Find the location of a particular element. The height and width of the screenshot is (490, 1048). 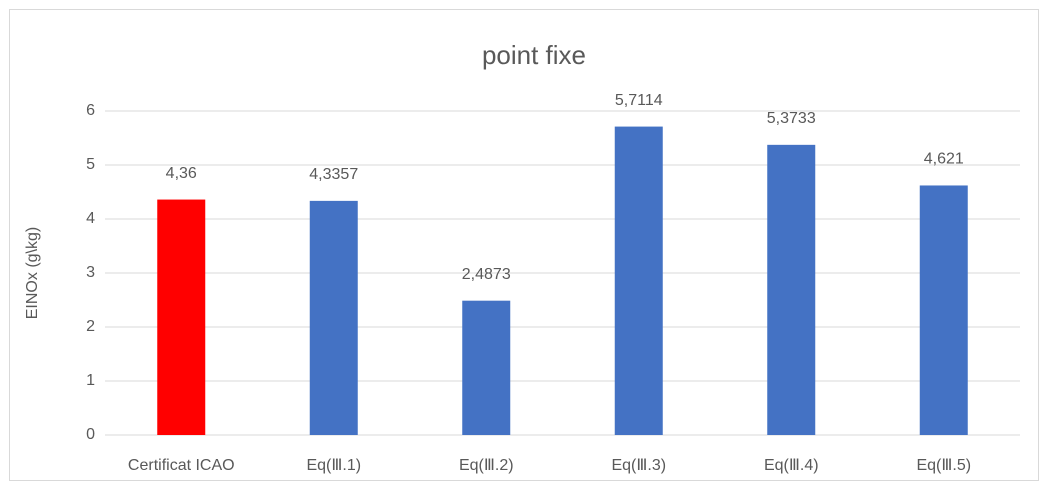

data-label: 4,621 is located at coordinates (944, 159).